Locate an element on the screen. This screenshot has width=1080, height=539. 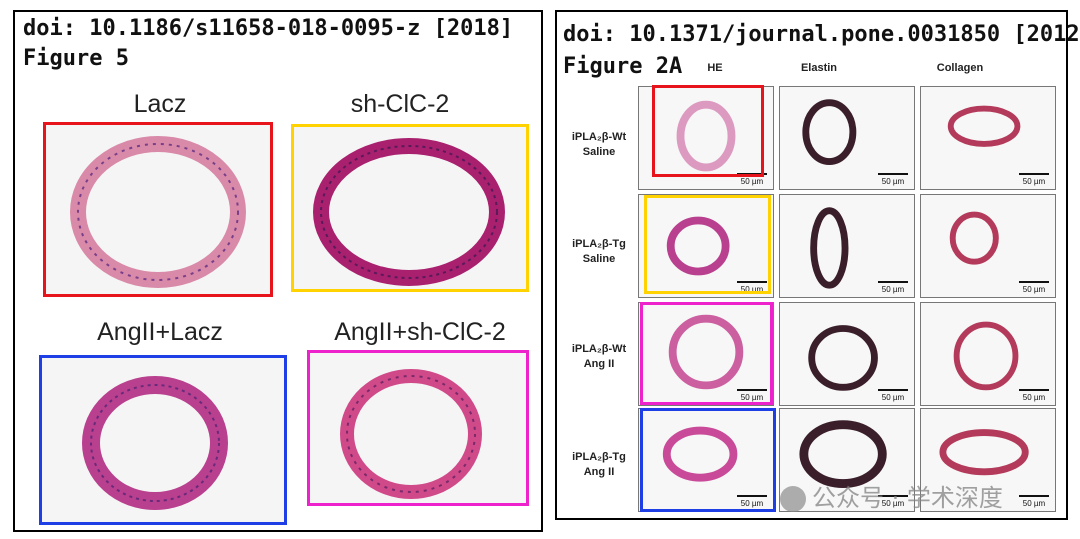
col-header-collagen: Collagen is located at coordinates (960, 68).